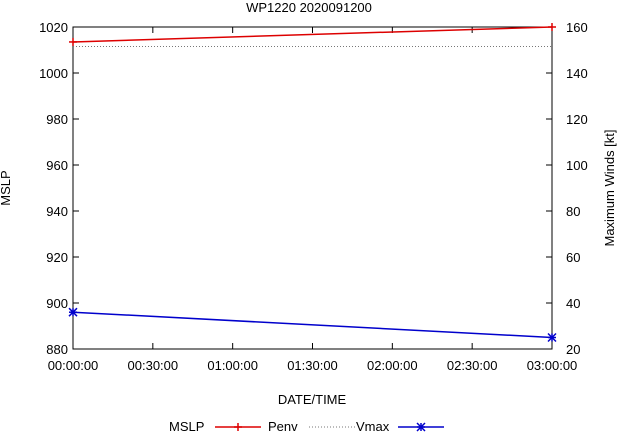 The height and width of the screenshot is (432, 619). I want to click on legend-label: Penv, so click(283, 425).